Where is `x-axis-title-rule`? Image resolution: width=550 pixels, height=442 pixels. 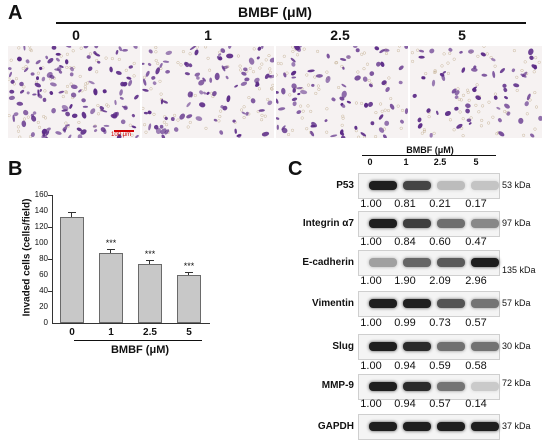 x-axis-title-rule is located at coordinates (138, 340).